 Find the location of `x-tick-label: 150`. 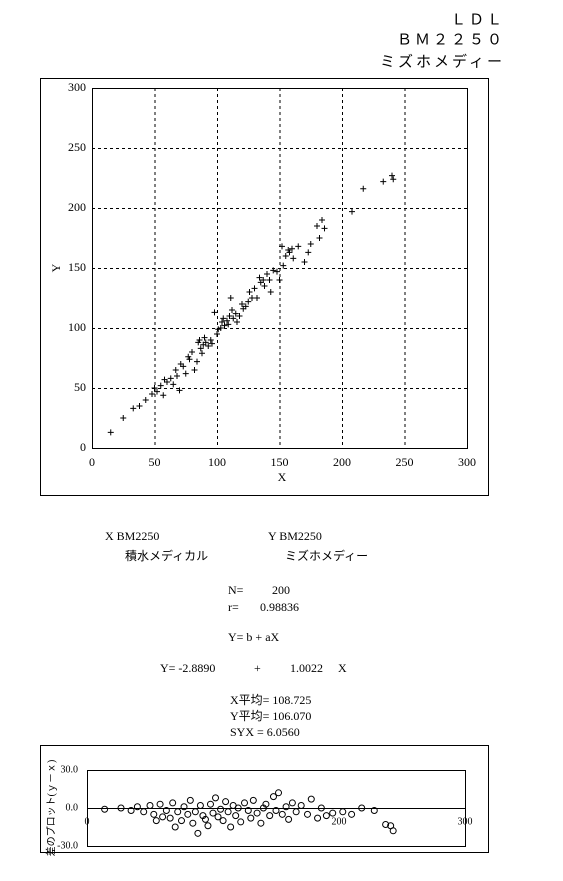

x-tick-label: 150 is located at coordinates (280, 462).